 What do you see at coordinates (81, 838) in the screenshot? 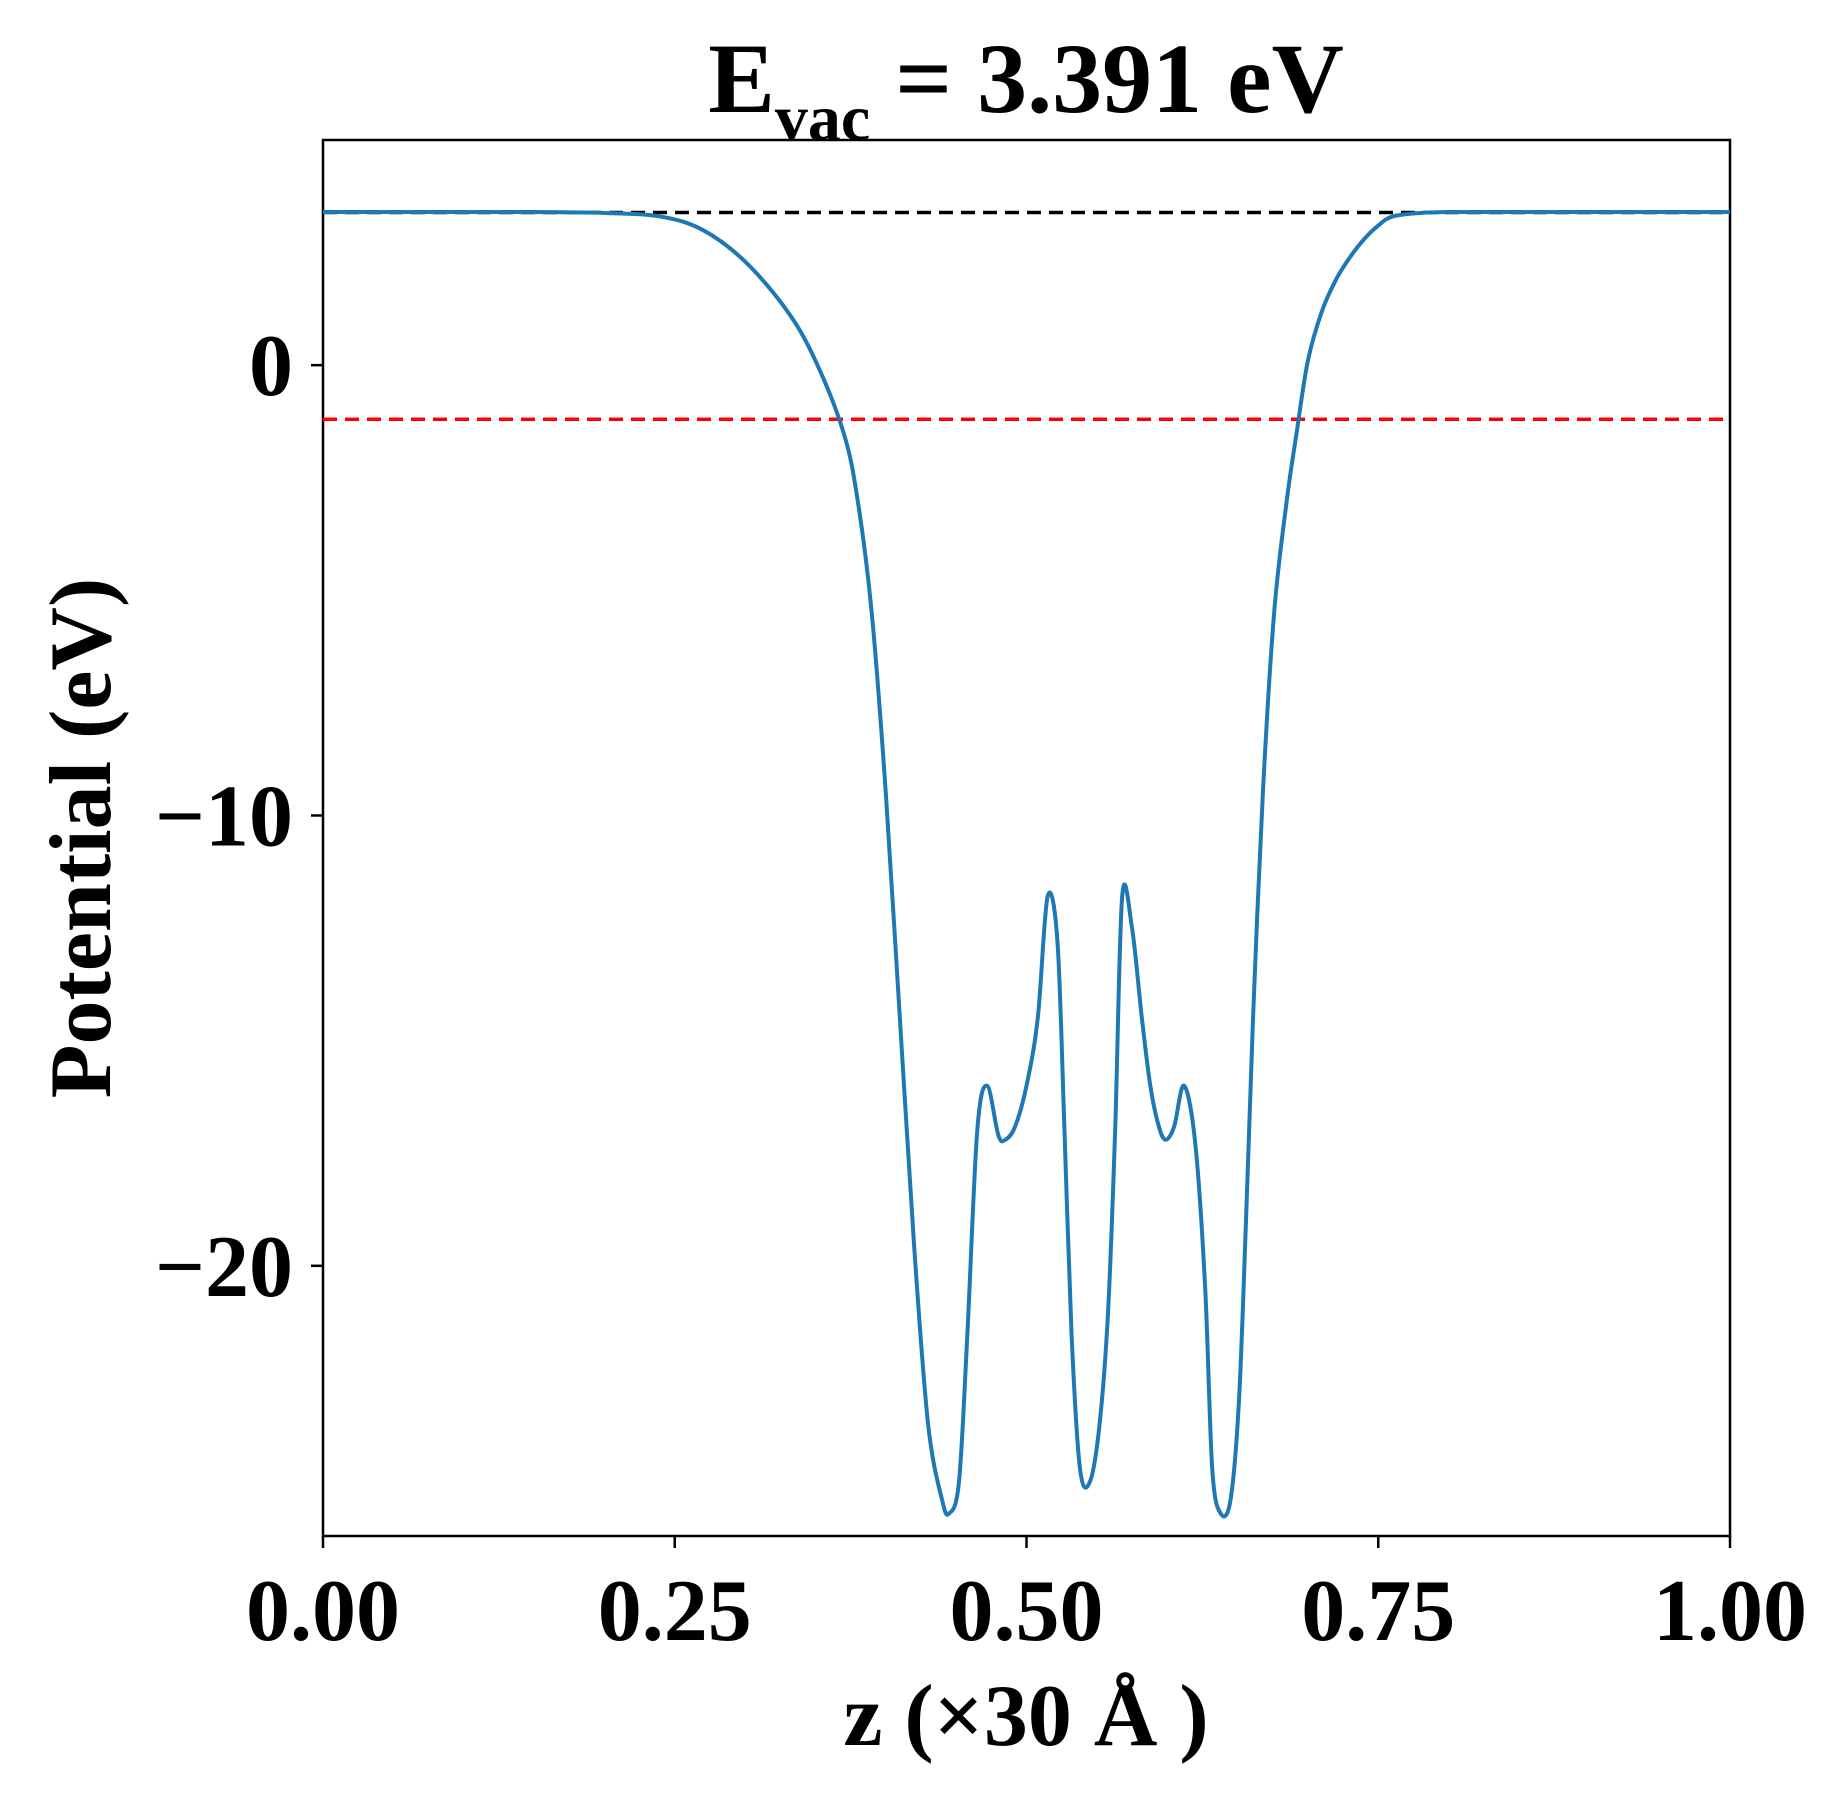
I see `y-axis-label: Potential (eV)` at bounding box center [81, 838].